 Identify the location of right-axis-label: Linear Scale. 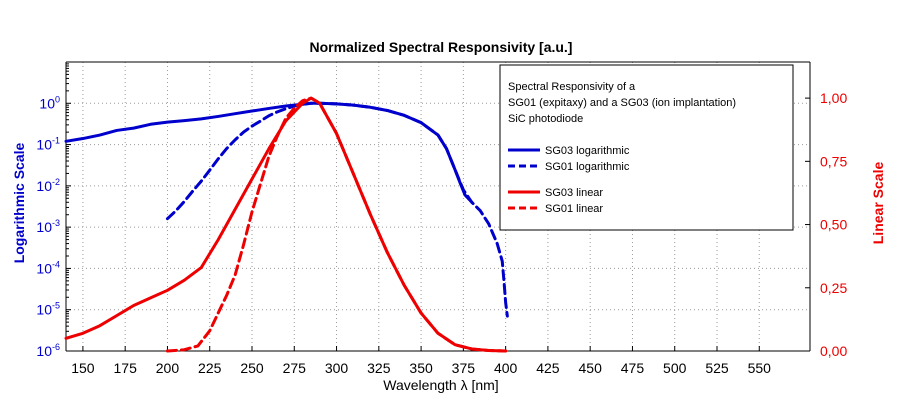
(878, 203).